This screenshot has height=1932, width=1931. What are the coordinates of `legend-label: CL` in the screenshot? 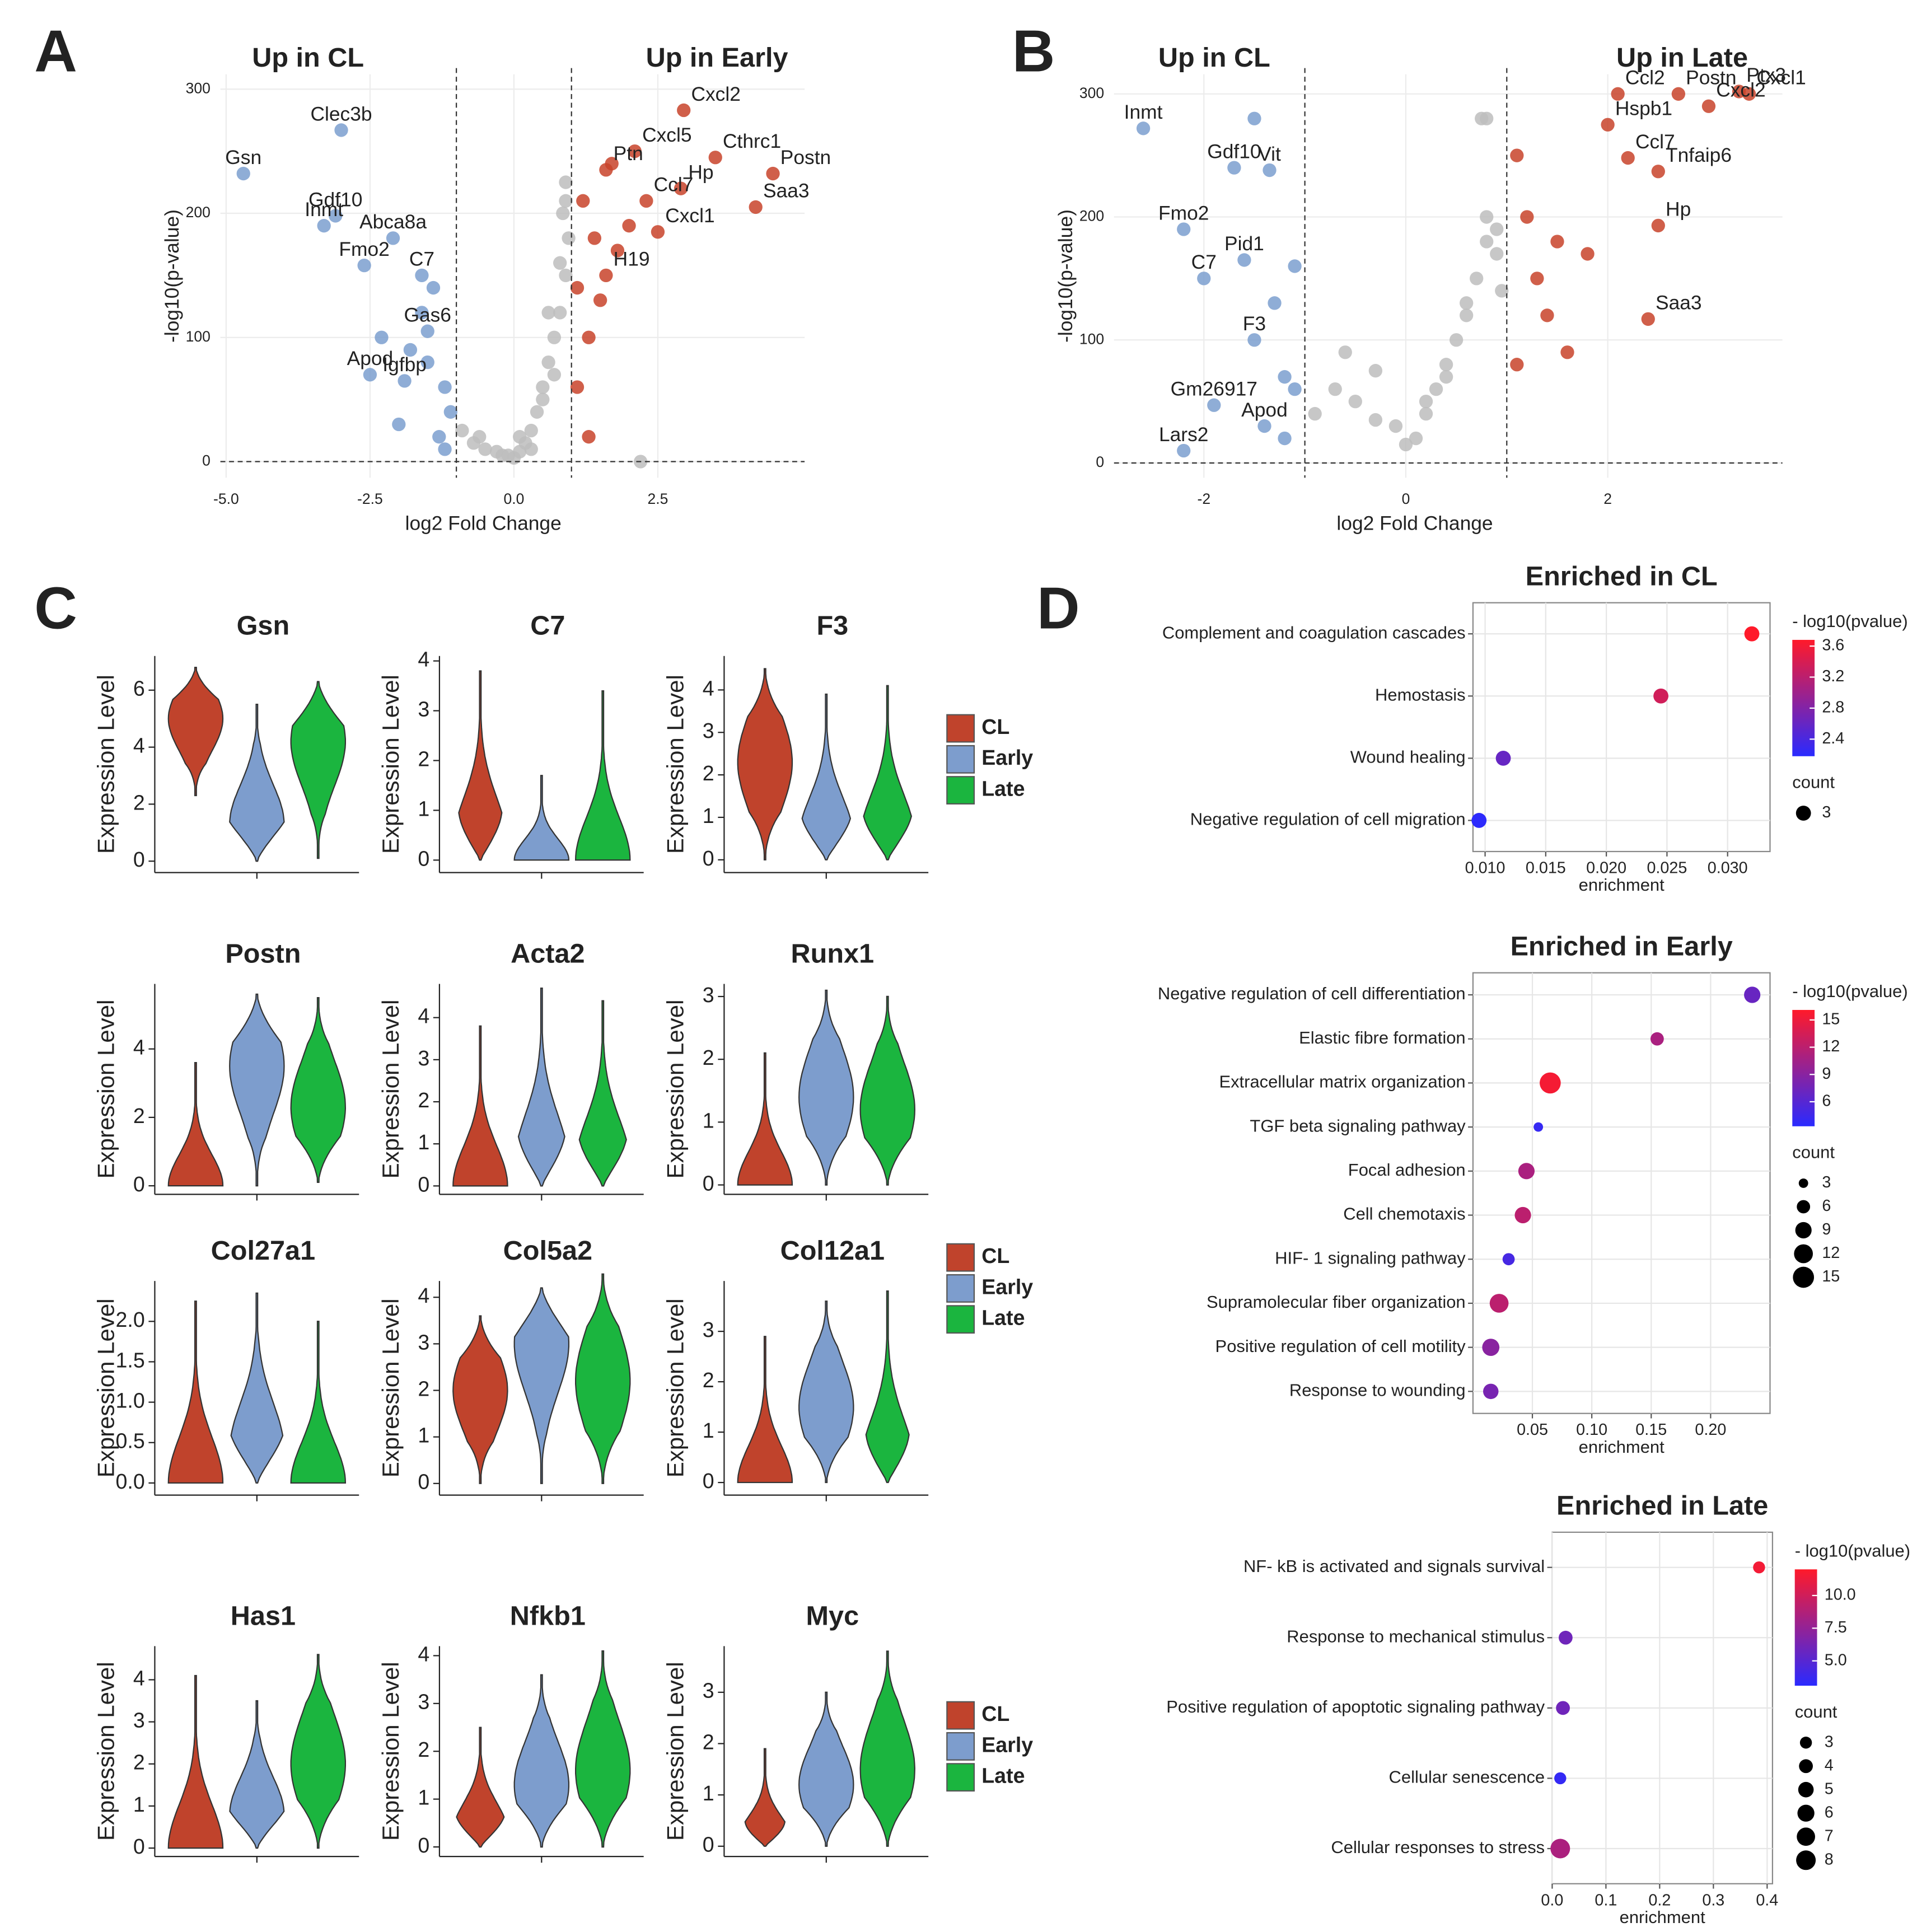 It's located at (995, 1713).